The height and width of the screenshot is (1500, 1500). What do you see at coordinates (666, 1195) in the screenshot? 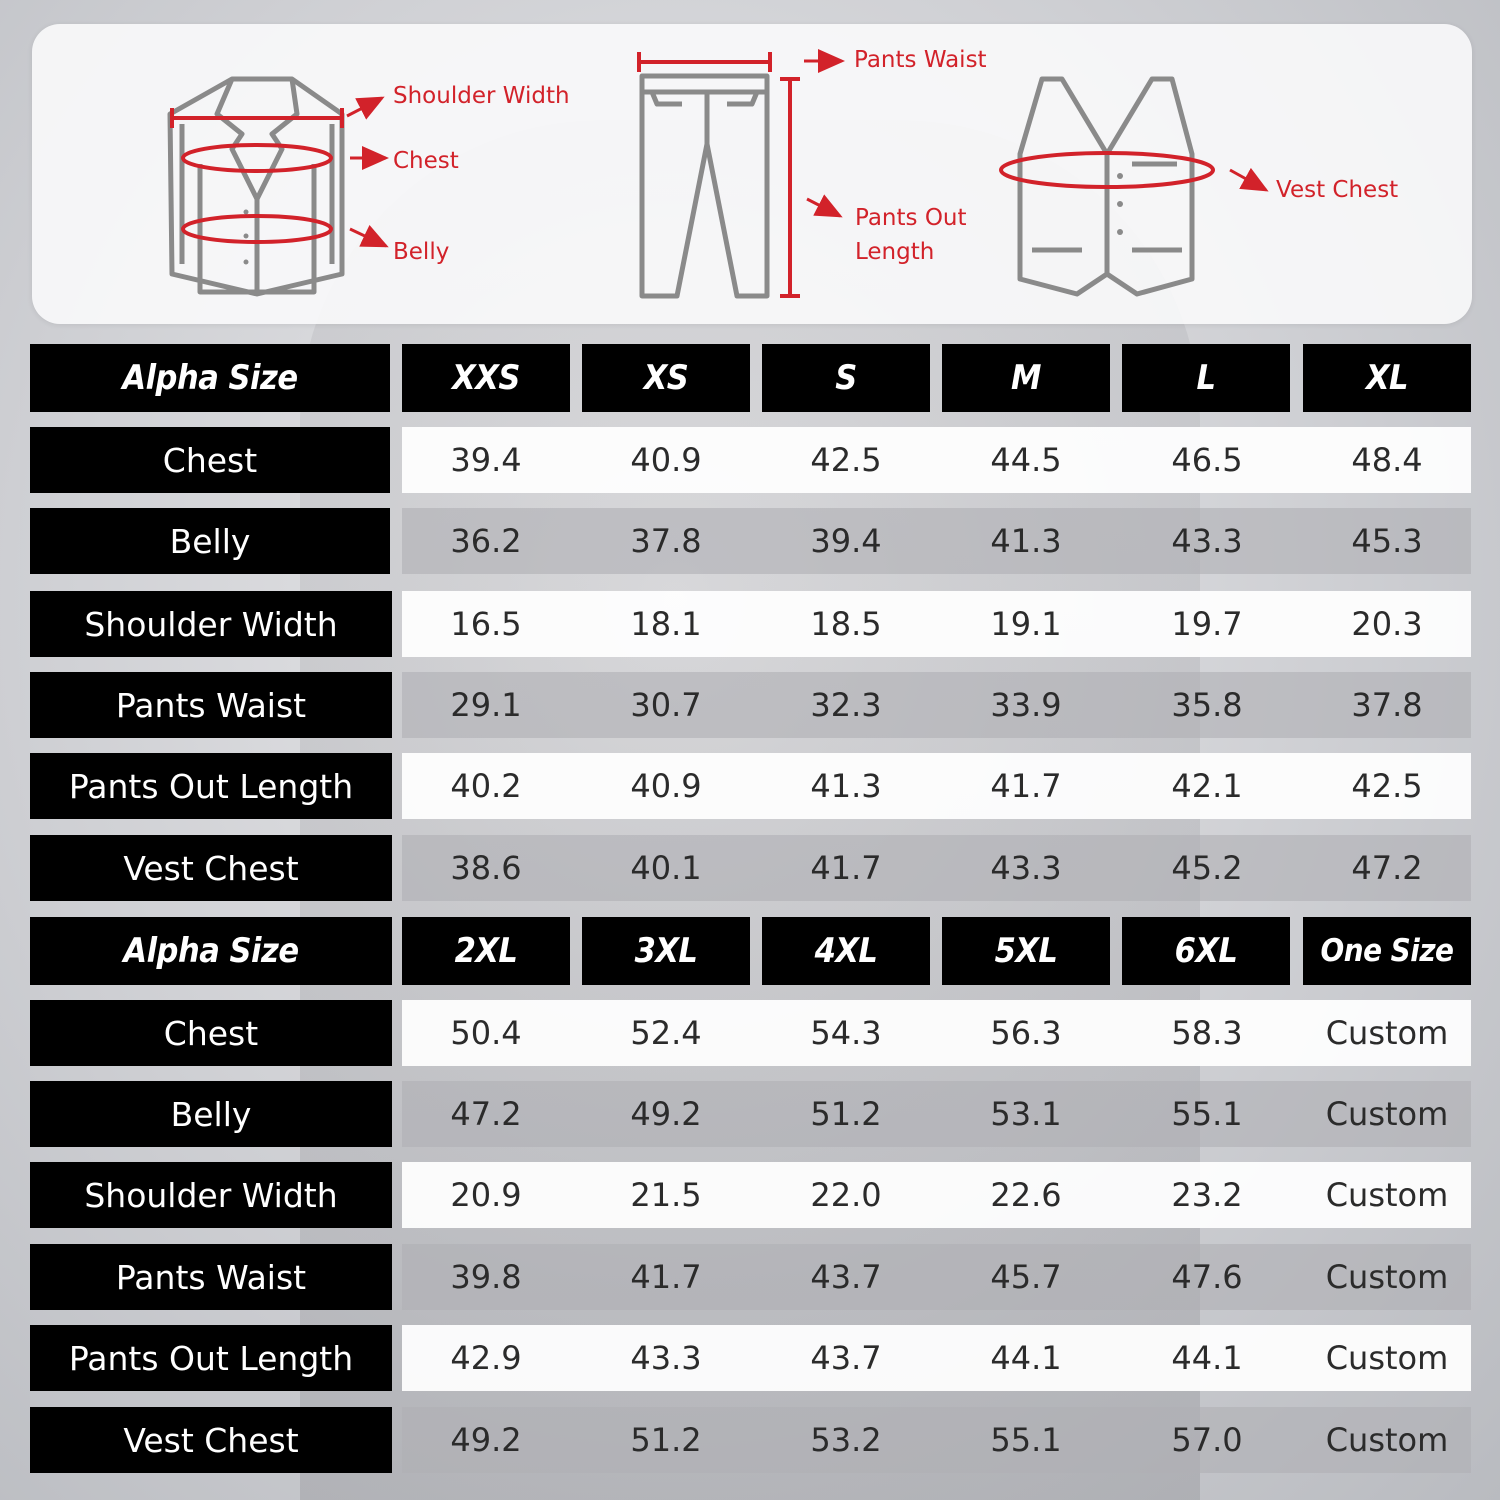
I see `table-cell: 21.5` at bounding box center [666, 1195].